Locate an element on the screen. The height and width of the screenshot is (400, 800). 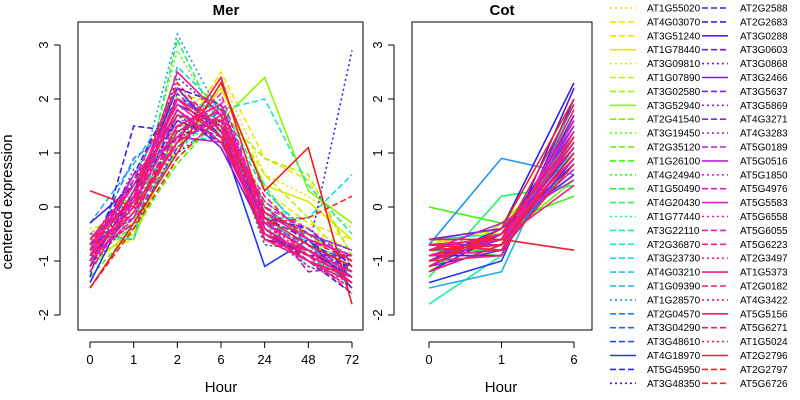
legend-label: AT1G07890 is located at coordinates (674, 78).